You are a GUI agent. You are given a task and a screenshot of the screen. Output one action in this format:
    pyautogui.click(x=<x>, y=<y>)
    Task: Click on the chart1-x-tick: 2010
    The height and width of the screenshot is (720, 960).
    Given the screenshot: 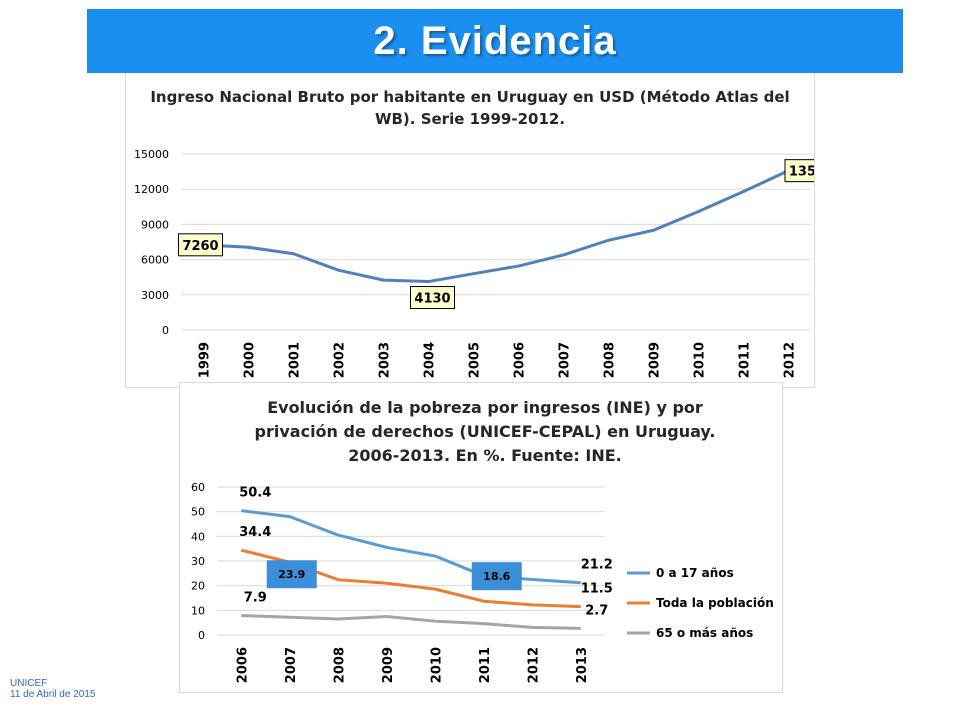 What is the action you would take?
    pyautogui.click(x=700, y=360)
    